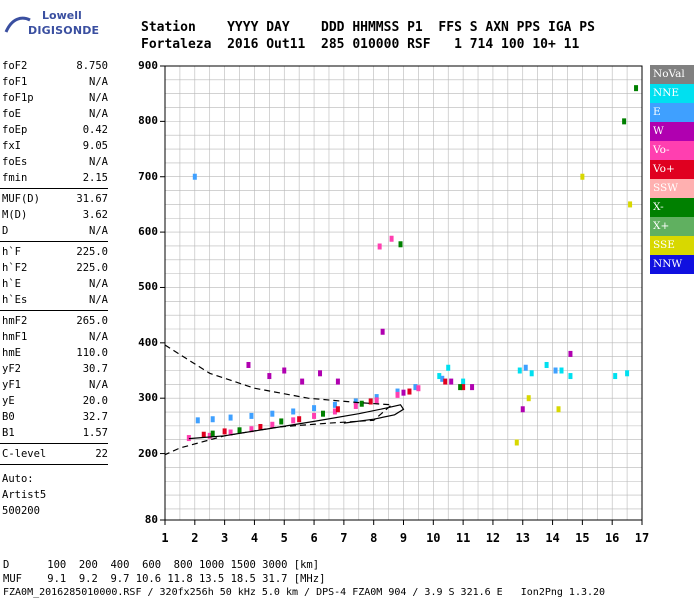  Describe the element at coordinates (642, 538) in the screenshot. I see `x-tick-label: 17` at that location.